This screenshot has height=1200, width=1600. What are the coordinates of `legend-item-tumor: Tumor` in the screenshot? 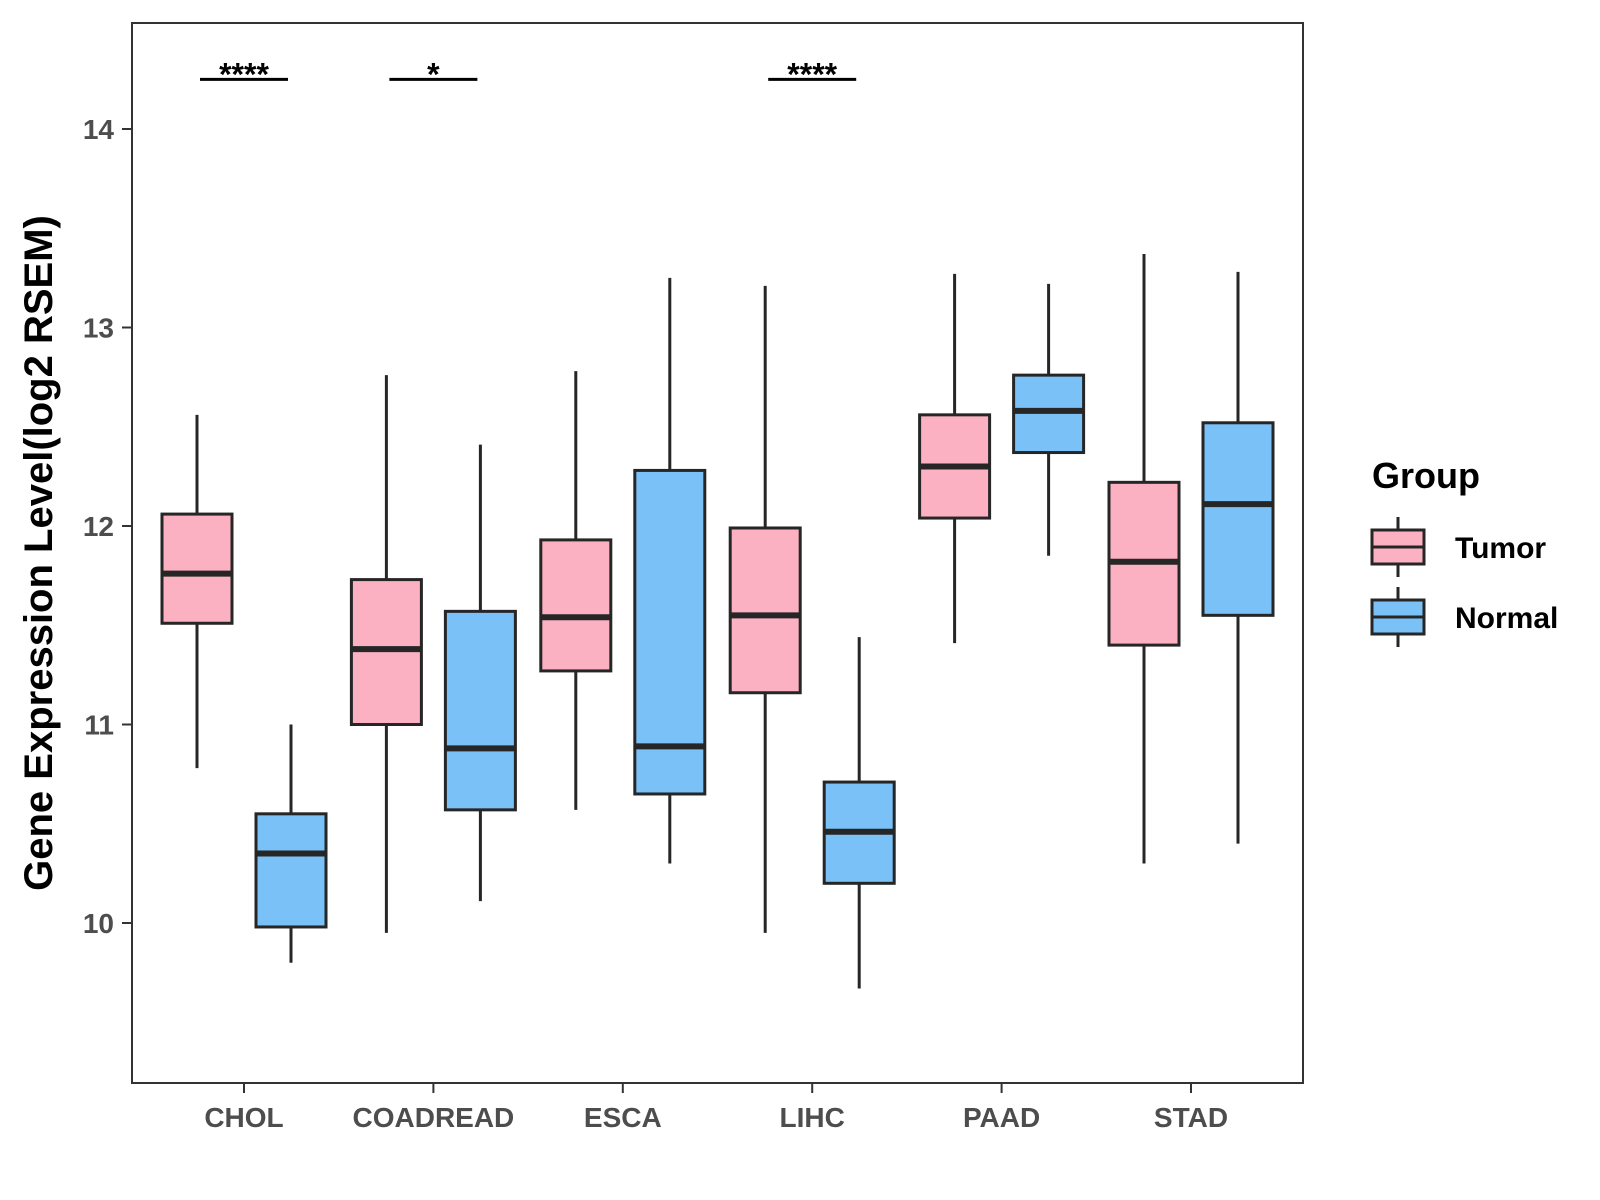 It's located at (1458, 547).